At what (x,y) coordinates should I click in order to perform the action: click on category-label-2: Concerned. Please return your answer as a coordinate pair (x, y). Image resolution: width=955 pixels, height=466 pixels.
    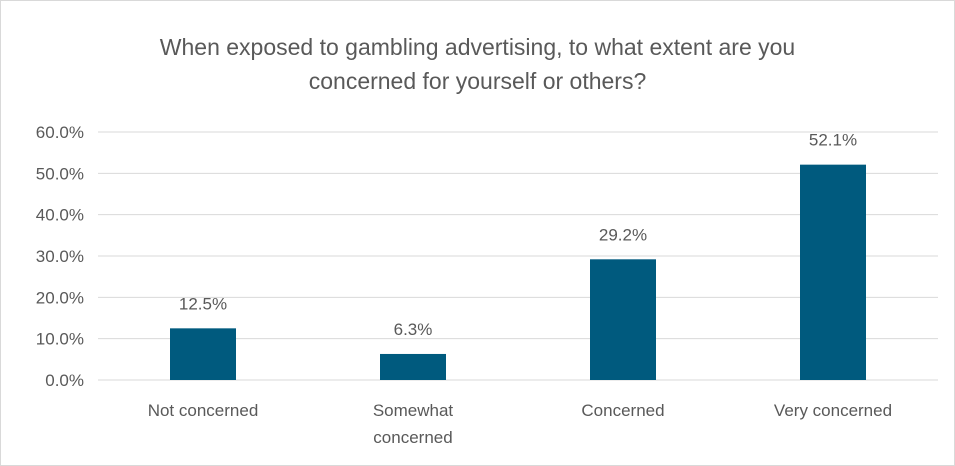
    Looking at the image, I should click on (622, 410).